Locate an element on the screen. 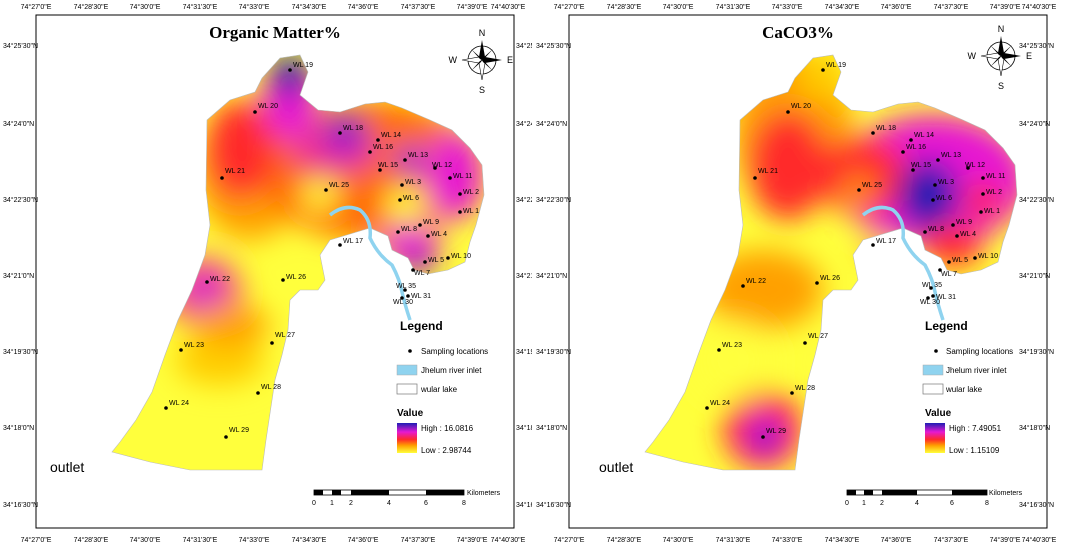 The image size is (1065, 548). compass-n: N is located at coordinates (482, 33).